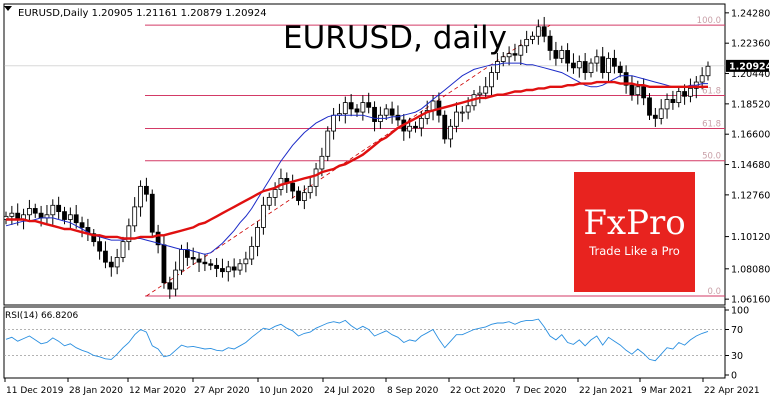 This screenshot has height=404, width=770. What do you see at coordinates (750, 104) in the screenshot?
I see `price-tick-label: 1.18520` at bounding box center [750, 104].